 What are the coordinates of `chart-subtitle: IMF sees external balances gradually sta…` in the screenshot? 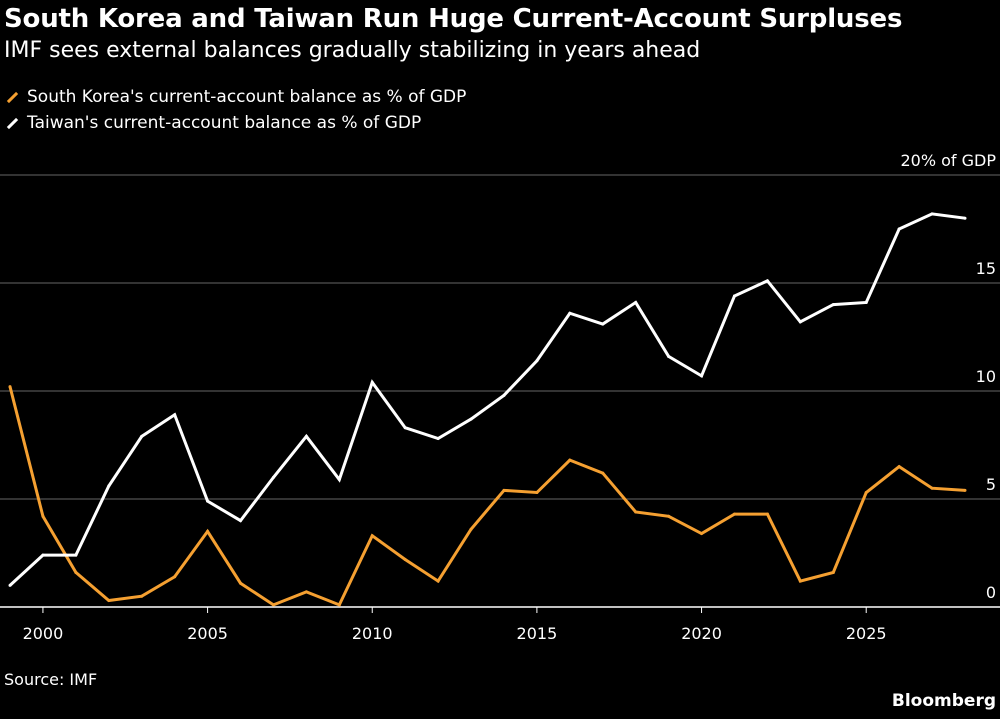 It's located at (352, 50).